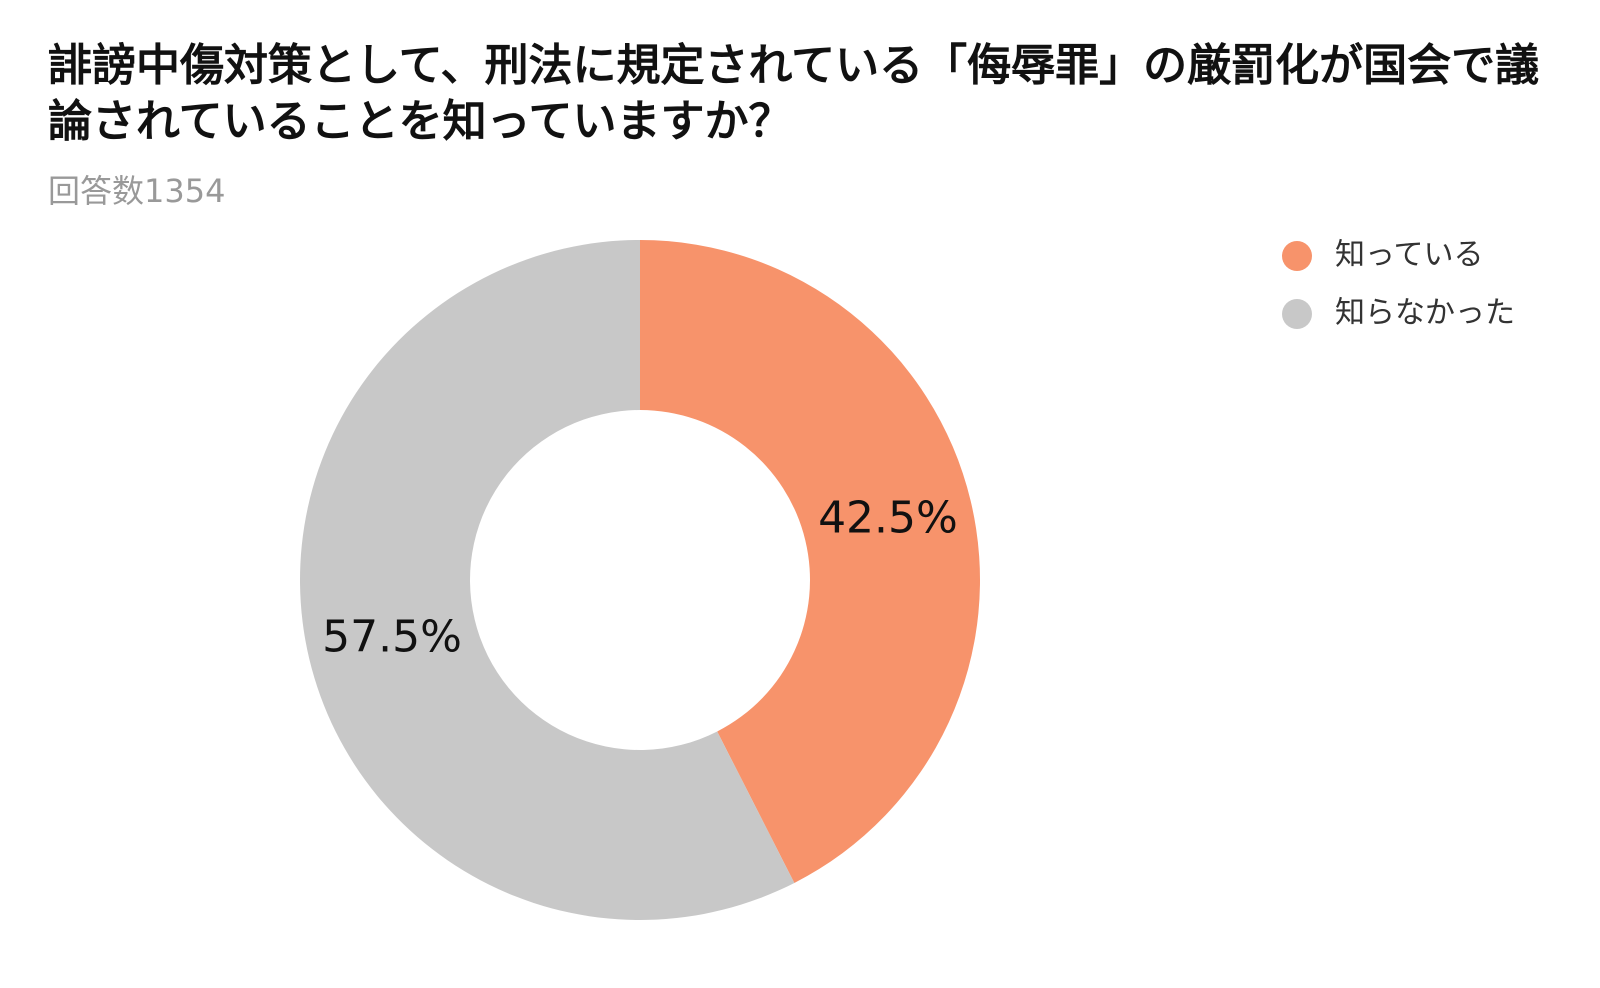  I want to click on legend-label: 知っている, so click(1409, 255).